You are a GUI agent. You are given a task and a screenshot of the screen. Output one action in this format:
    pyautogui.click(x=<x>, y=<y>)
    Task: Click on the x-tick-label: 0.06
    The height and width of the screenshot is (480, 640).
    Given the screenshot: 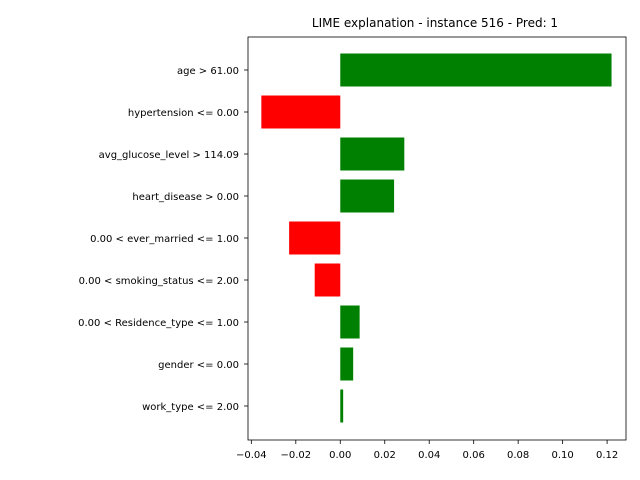 What is the action you would take?
    pyautogui.click(x=474, y=455)
    